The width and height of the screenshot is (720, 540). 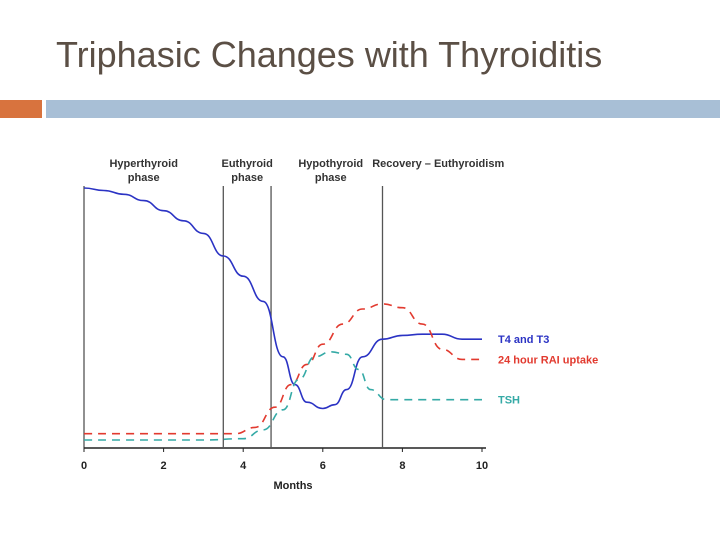 I want to click on phase-euthyroid-label: Euthyroid, so click(x=247, y=164).